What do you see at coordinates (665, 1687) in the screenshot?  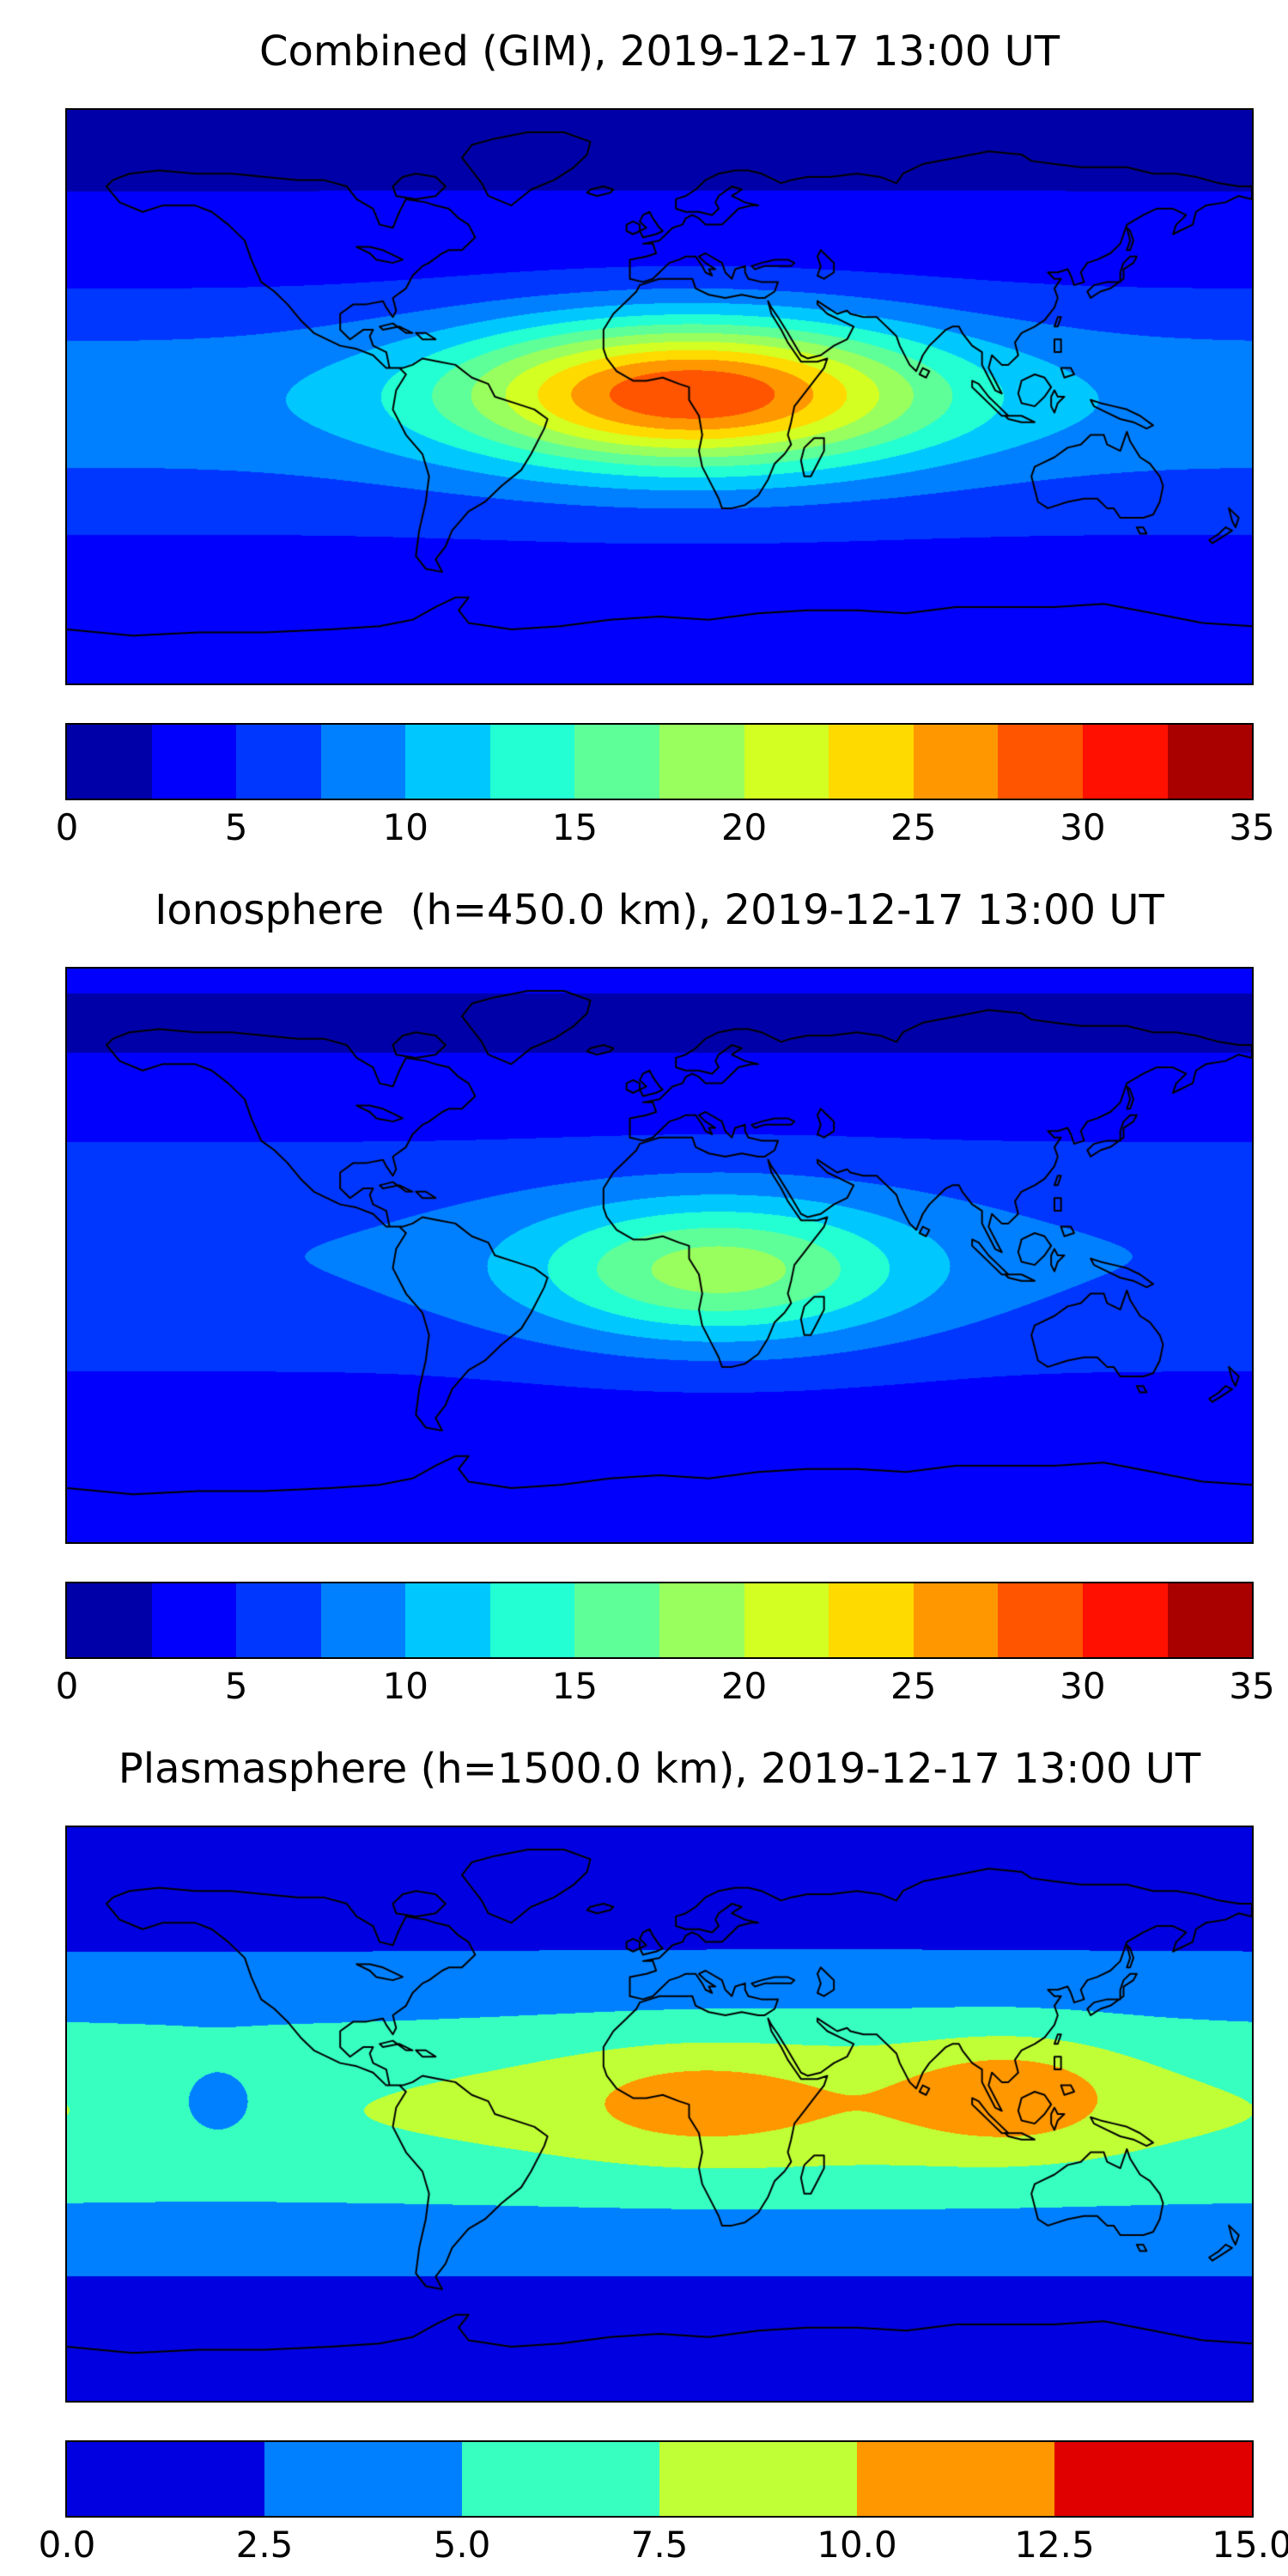 I see `colorbar-ticks-ionosphere: 0 5 10 15 20 25 30 35` at bounding box center [665, 1687].